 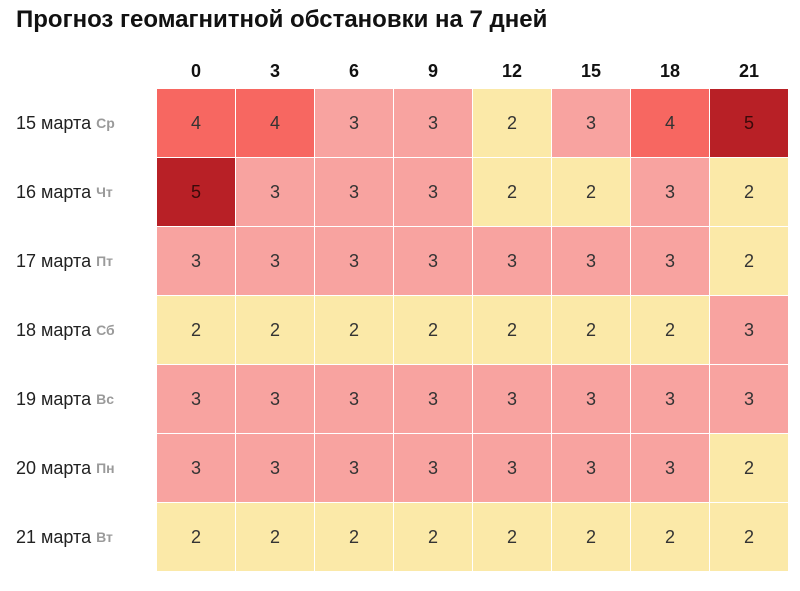 What do you see at coordinates (104, 537) in the screenshot?
I see `row-weekday: Вт` at bounding box center [104, 537].